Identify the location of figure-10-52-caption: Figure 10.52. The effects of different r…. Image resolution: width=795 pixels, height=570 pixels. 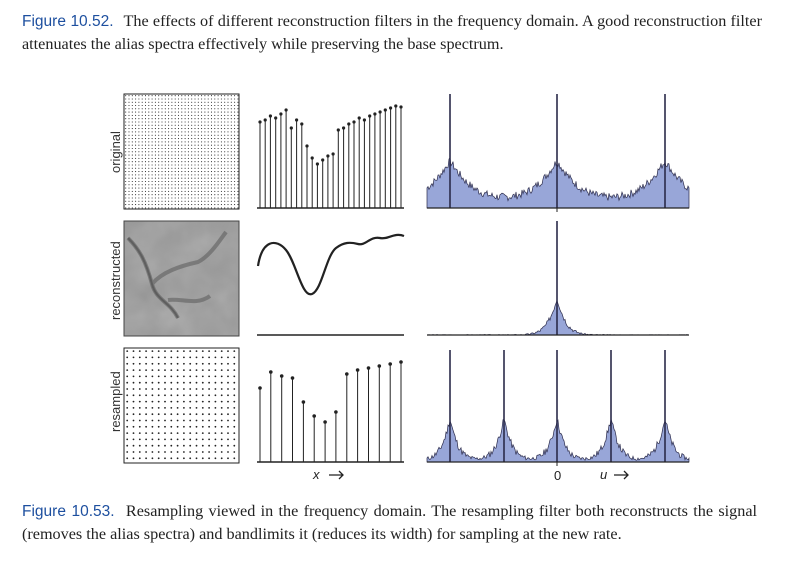
(392, 32).